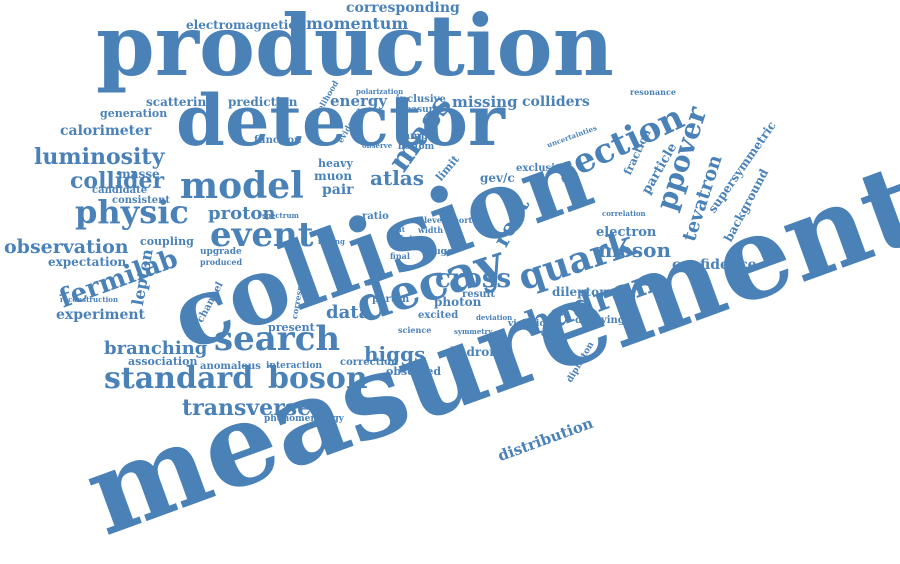 The image size is (900, 564). I want to click on word-width: width, so click(431, 230).